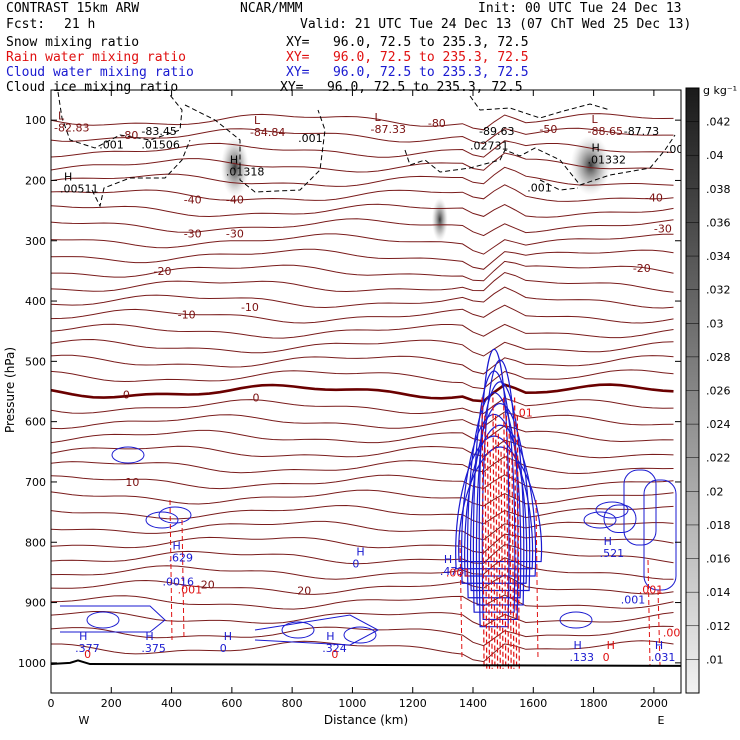 This screenshot has width=740, height=740. Describe the element at coordinates (661, 720) in the screenshot. I see `x-end-label-east: E` at that location.